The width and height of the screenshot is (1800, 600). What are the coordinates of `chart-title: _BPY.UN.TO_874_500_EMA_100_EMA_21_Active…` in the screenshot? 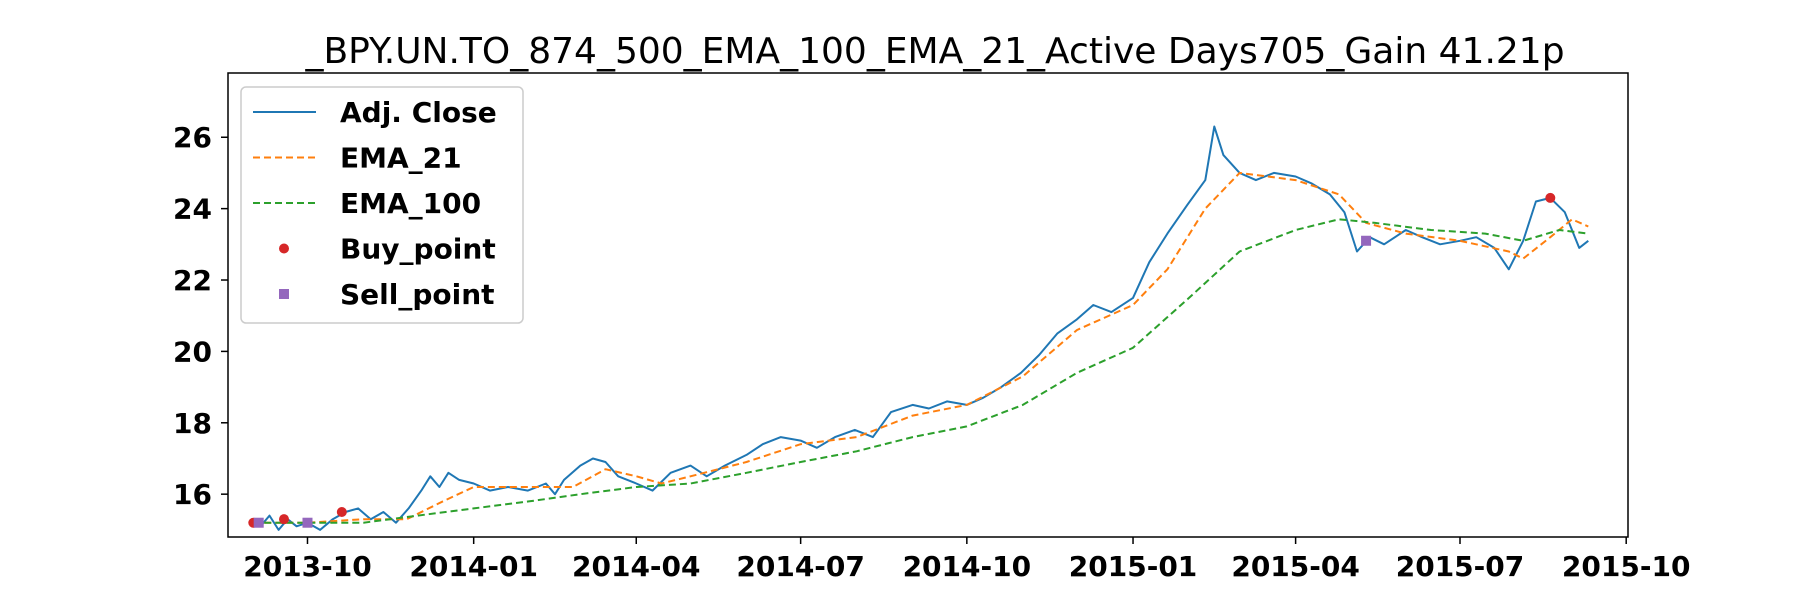 It's located at (934, 51).